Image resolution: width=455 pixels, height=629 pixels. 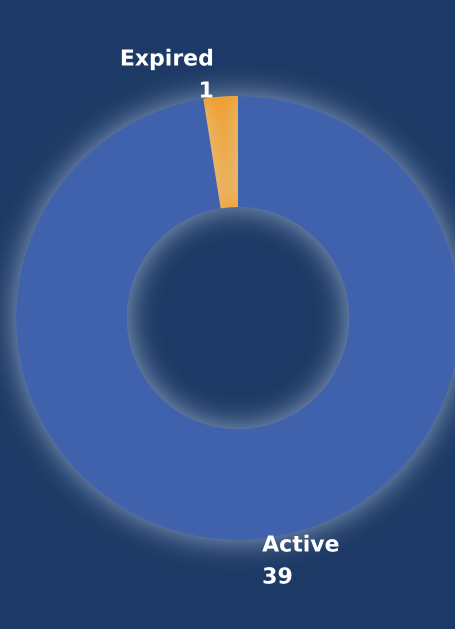 I want to click on slice-label: Expired, so click(x=167, y=59).